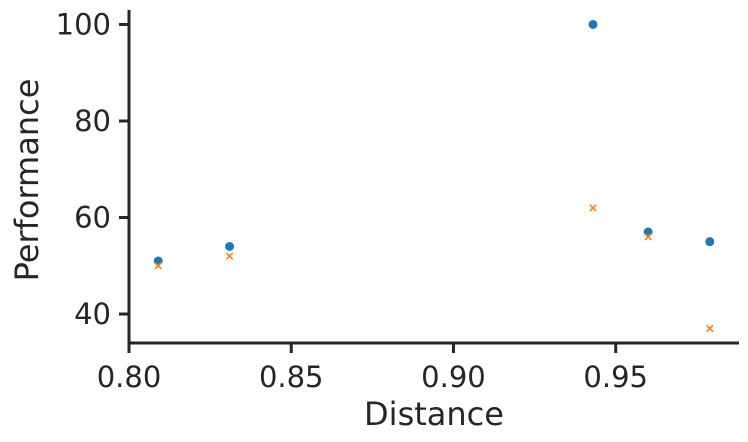 The image size is (748, 442). Describe the element at coordinates (92, 218) in the screenshot. I see `y-tick-label: 60` at that location.